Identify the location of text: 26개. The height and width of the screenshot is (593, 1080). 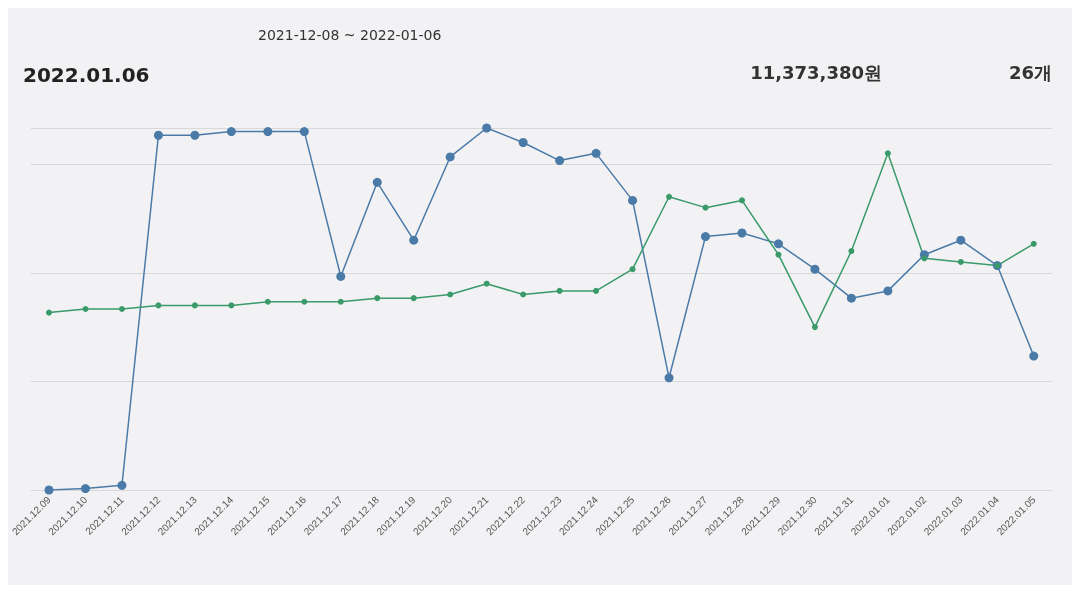
(1030, 72).